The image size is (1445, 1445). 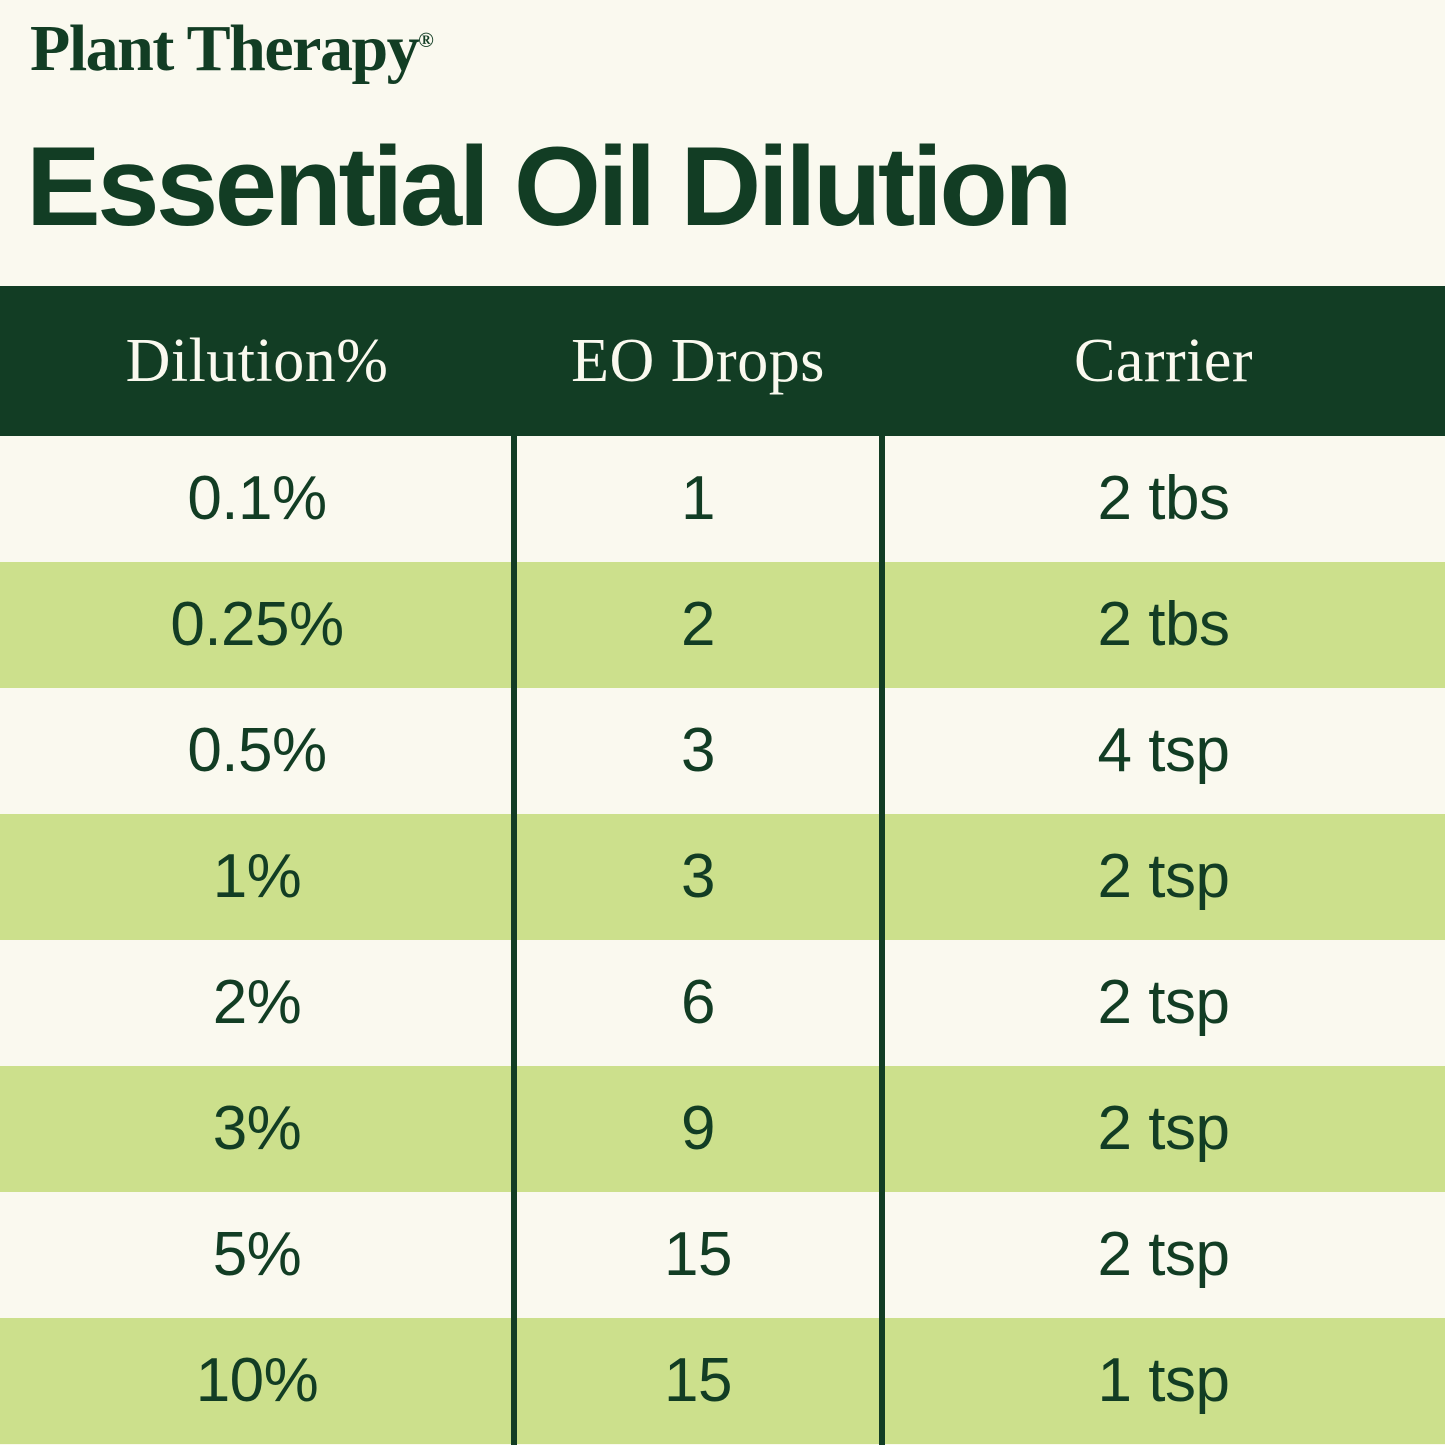 I want to click on cell-dilution: 1%, so click(x=257, y=876).